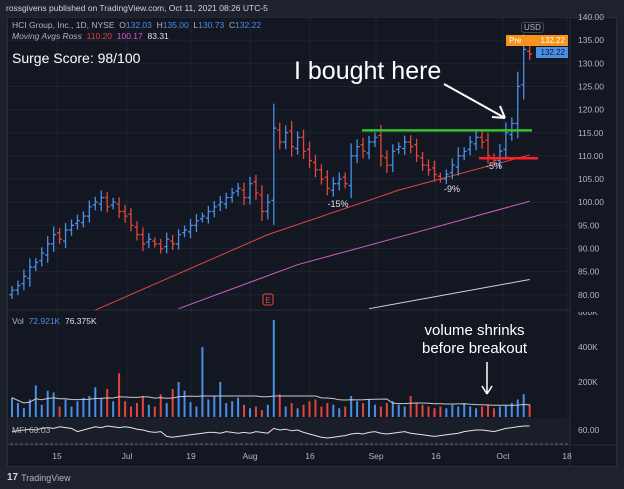  Describe the element at coordinates (449, 294) in the screenshot. I see `moving-average-line` at that location.